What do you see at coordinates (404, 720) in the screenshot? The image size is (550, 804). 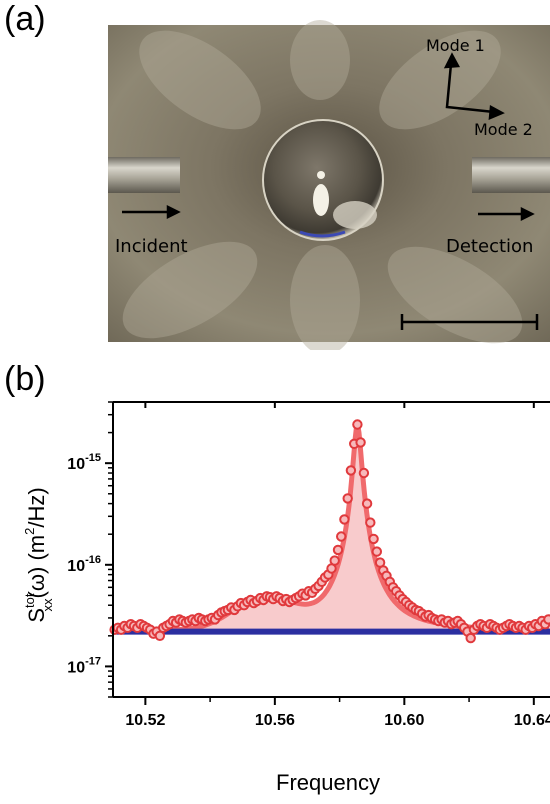 I see `x-tick-label: 10.60` at bounding box center [404, 720].